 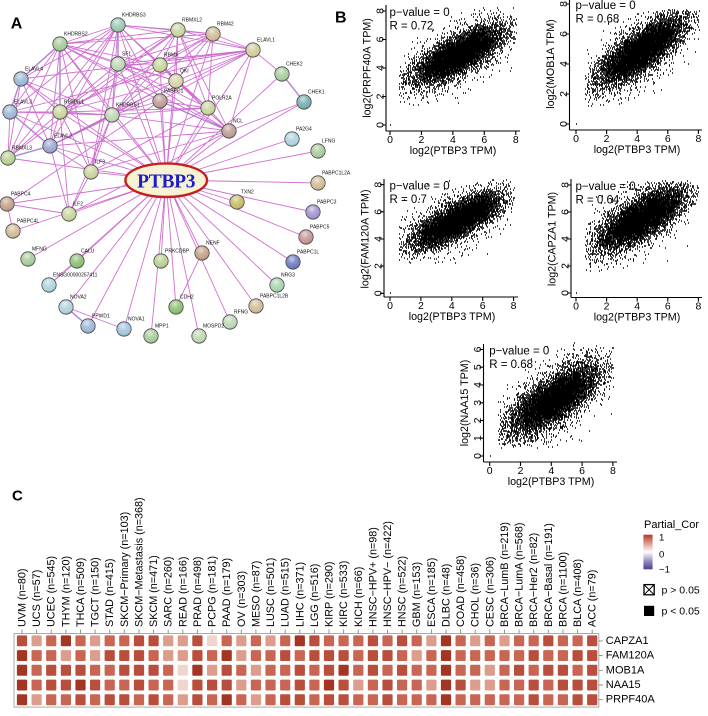 What do you see at coordinates (17, 496) in the screenshot?
I see `svg-text: C` at bounding box center [17, 496].